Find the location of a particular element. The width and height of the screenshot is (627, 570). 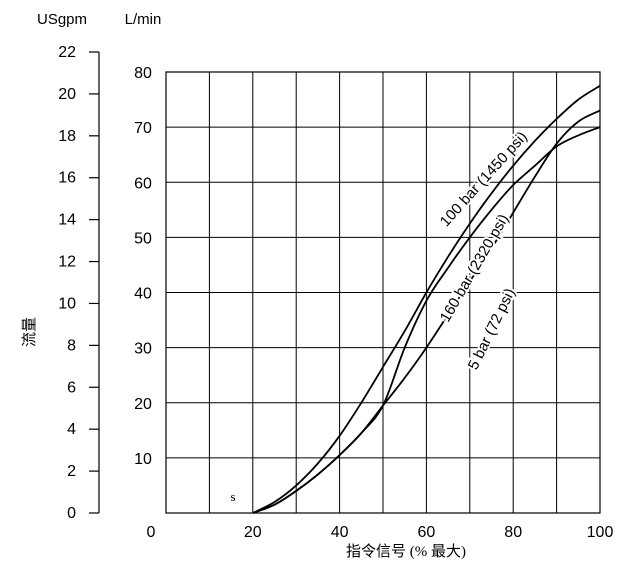

y-tick-label: 10 is located at coordinates (143, 459).